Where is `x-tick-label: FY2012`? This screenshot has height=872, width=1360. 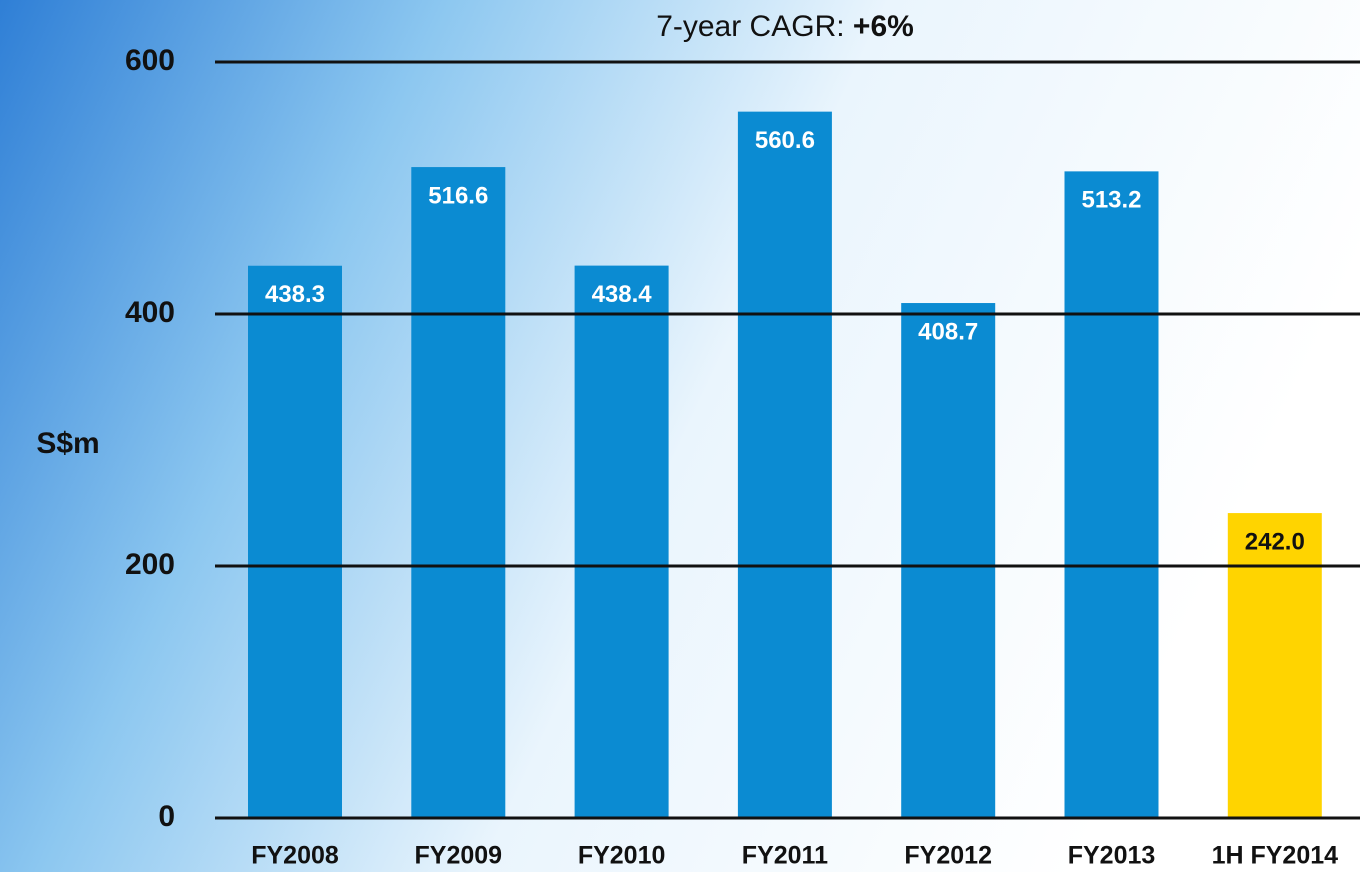
x-tick-label: FY2012 is located at coordinates (948, 856).